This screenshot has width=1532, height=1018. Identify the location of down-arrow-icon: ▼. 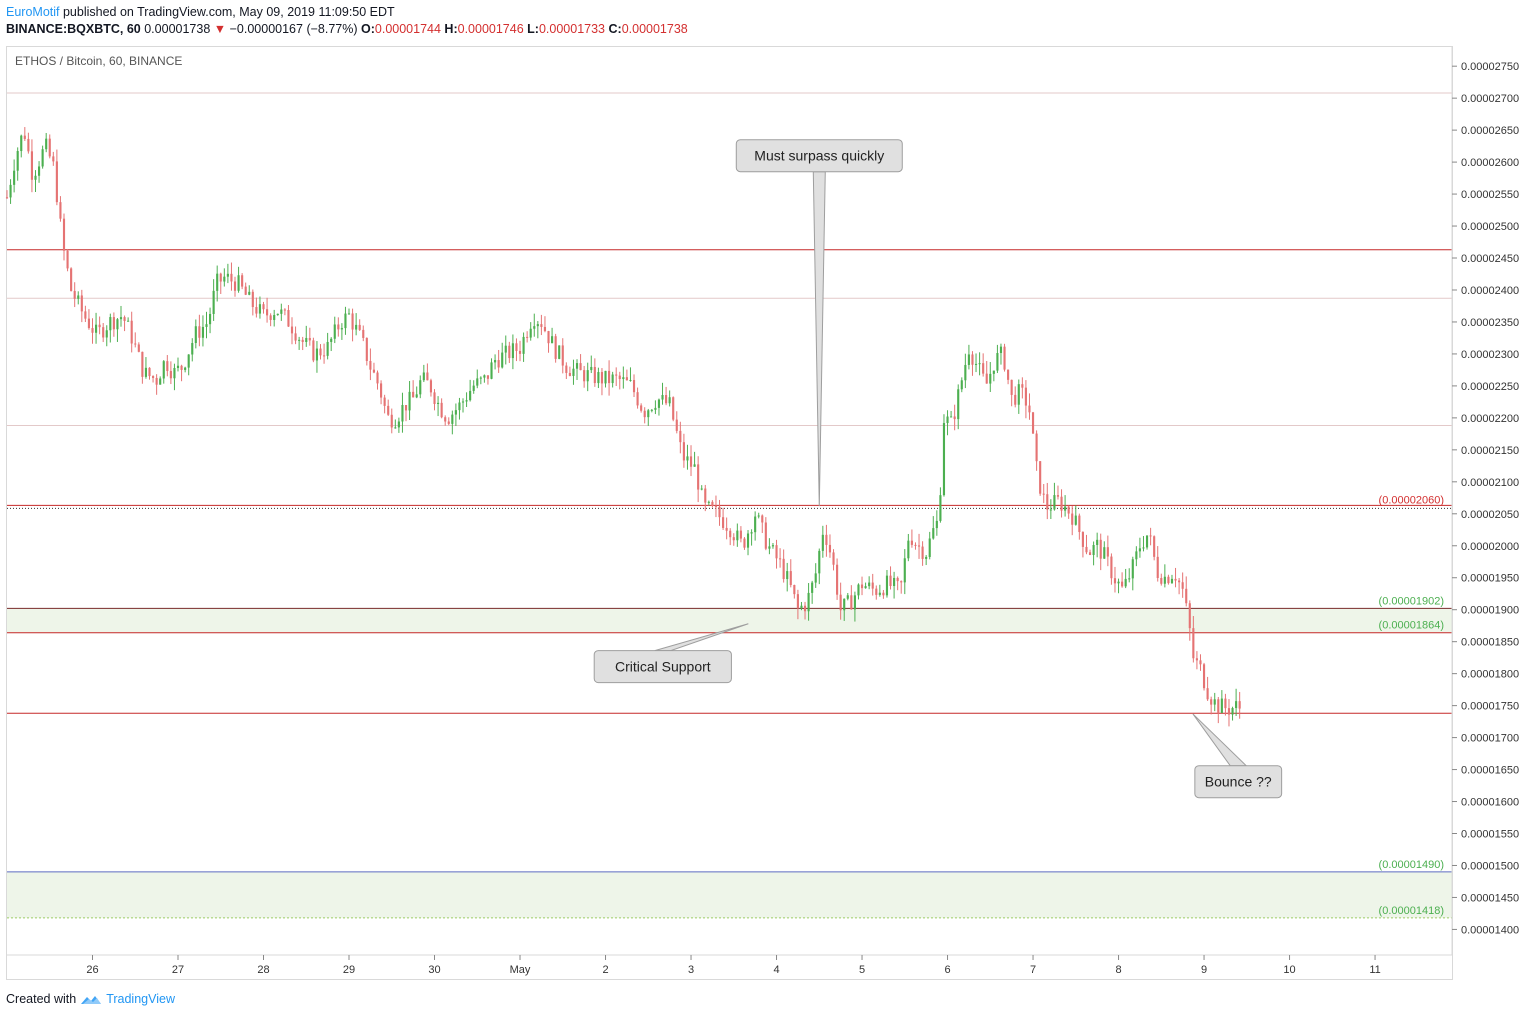
(220, 29).